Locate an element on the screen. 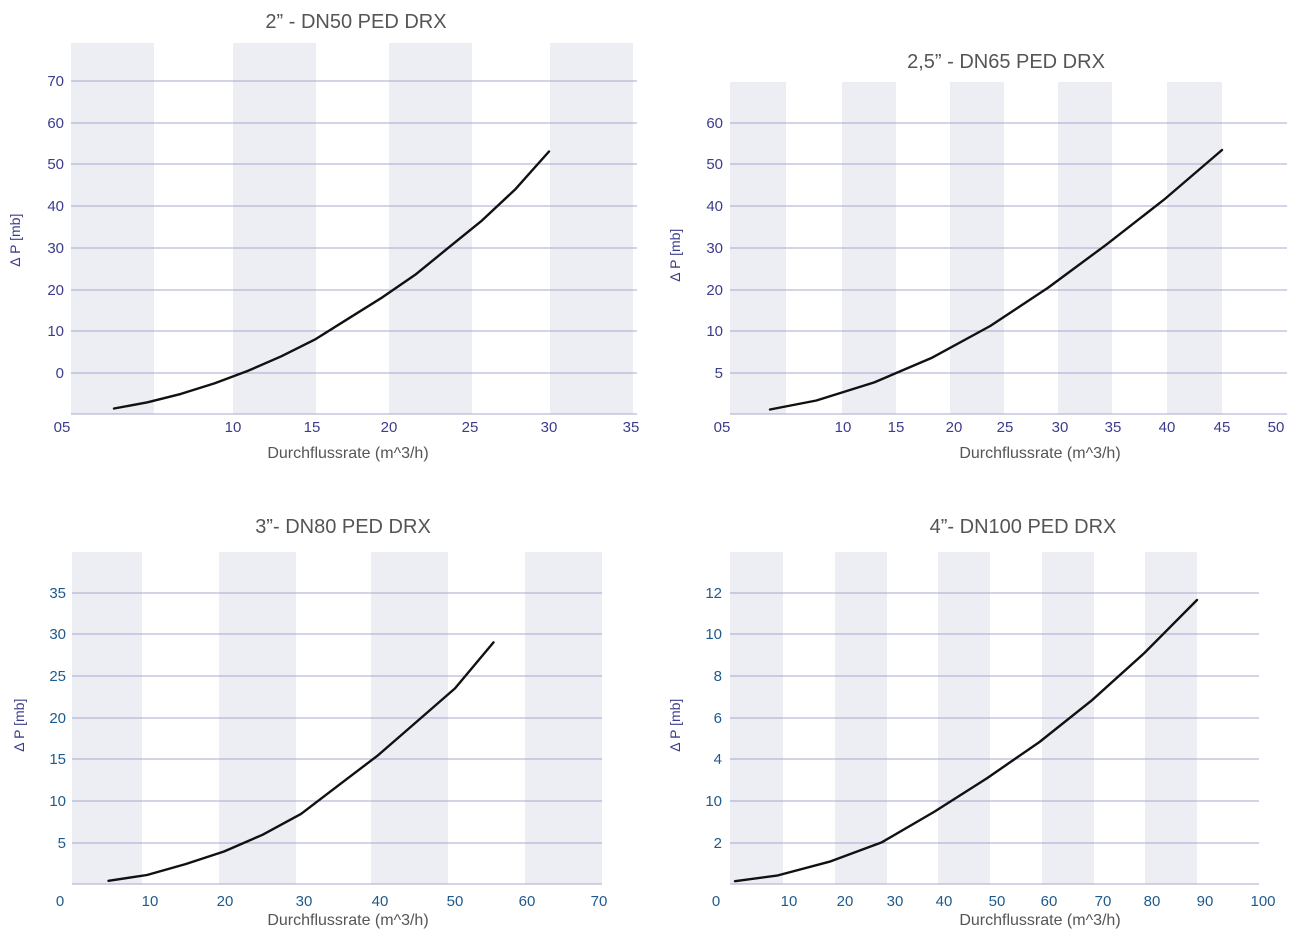 Image resolution: width=1295 pixels, height=930 pixels. y-tick-label: 8 is located at coordinates (718, 676).